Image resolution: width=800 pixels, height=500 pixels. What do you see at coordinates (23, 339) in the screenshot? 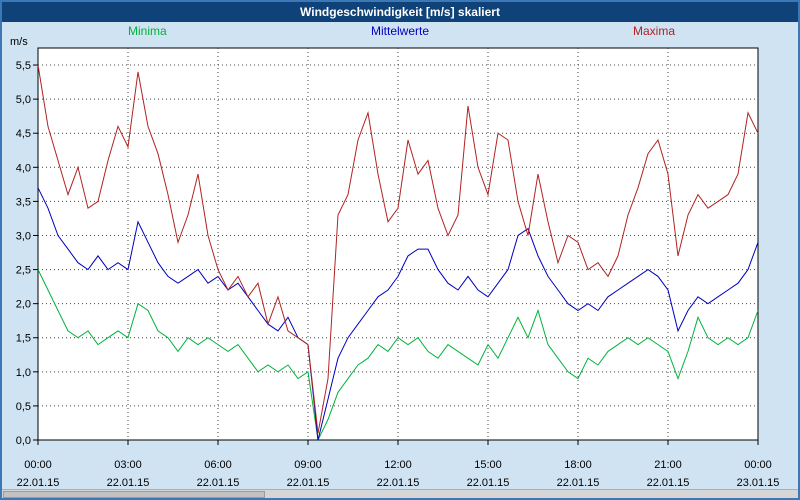
I see `y-tick-label: 1,5` at bounding box center [23, 339].